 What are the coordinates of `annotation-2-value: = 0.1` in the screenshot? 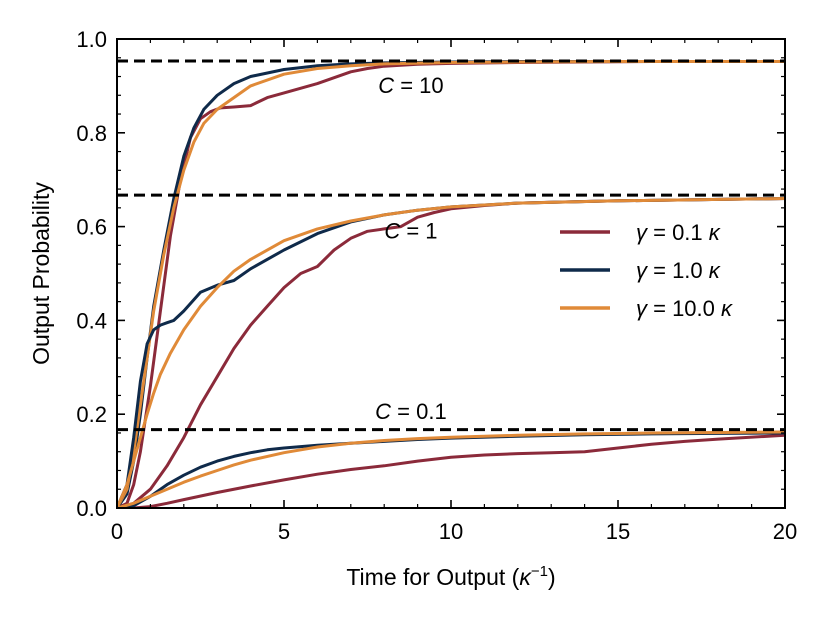 It's located at (419, 411).